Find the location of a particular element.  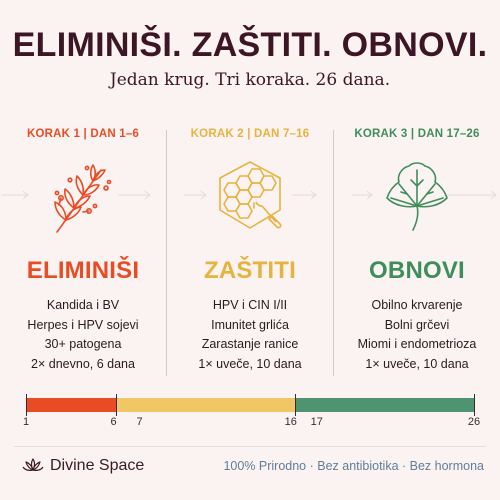

brand-name: Divine Space is located at coordinates (97, 465).